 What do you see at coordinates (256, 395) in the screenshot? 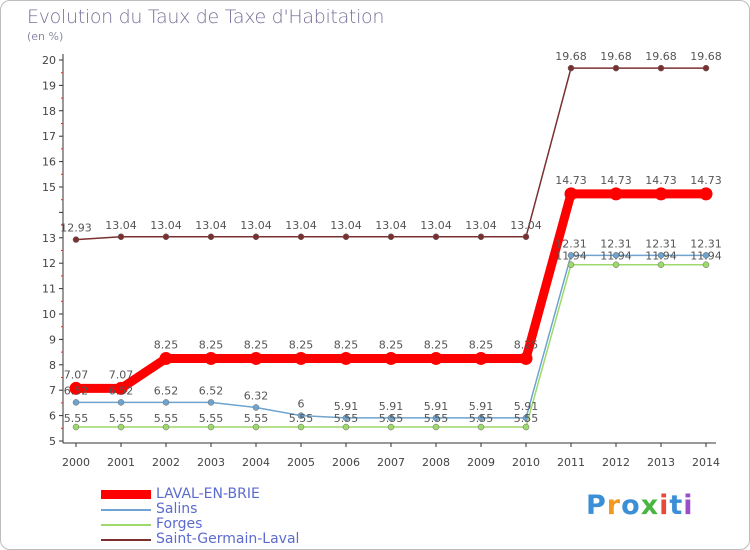
I see `data-label-salins: 6.32` at bounding box center [256, 395].